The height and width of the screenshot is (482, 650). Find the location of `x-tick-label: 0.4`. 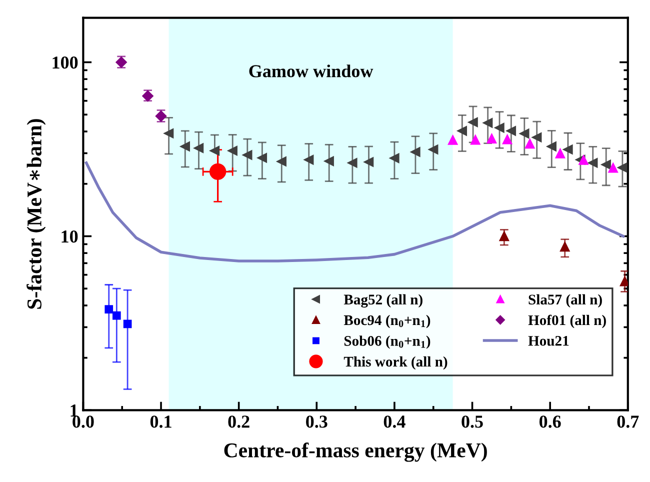

x-tick-label: 0.4 is located at coordinates (395, 422).